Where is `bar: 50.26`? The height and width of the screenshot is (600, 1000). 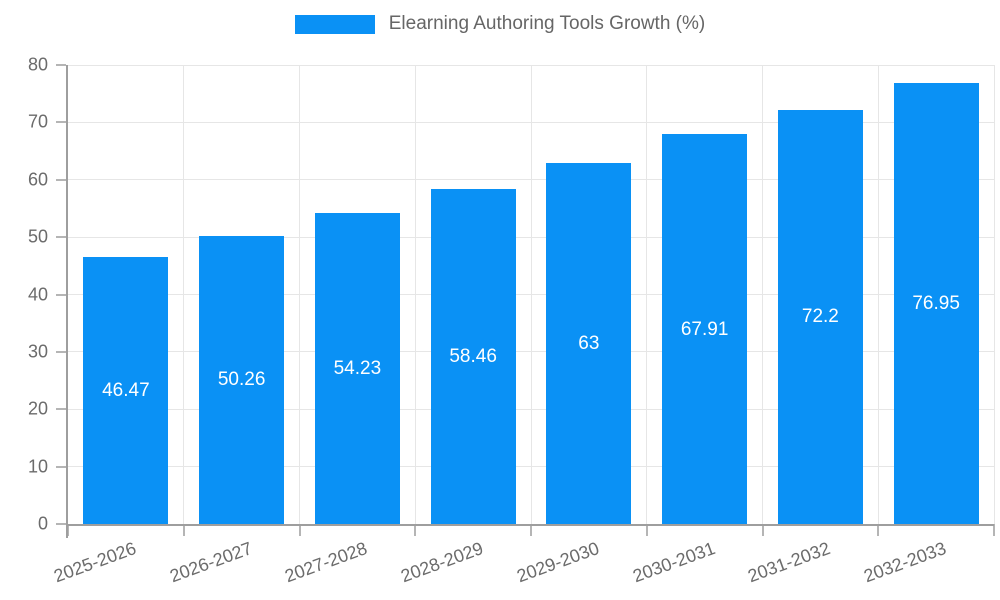
bar: 50.26 is located at coordinates (242, 379).